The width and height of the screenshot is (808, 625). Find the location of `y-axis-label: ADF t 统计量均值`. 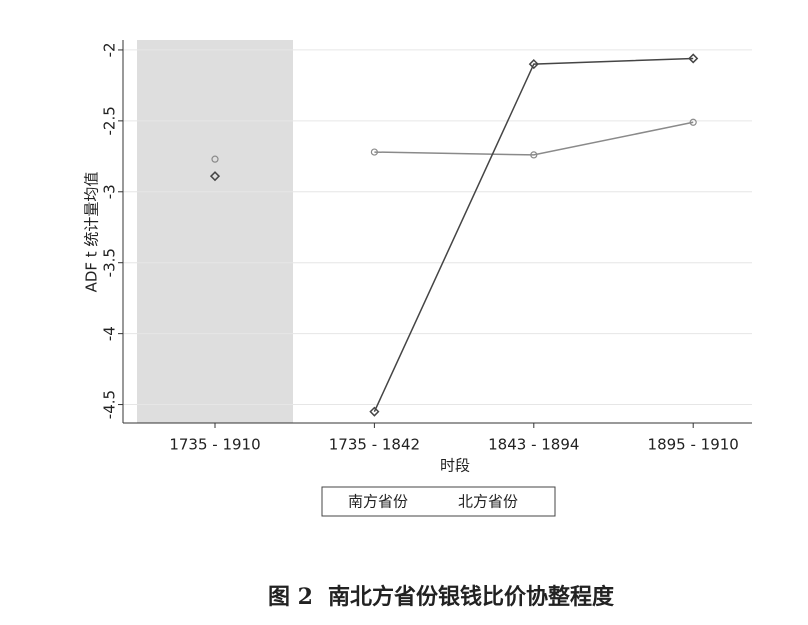

y-axis-label: ADF t 统计量均值 is located at coordinates (92, 232).